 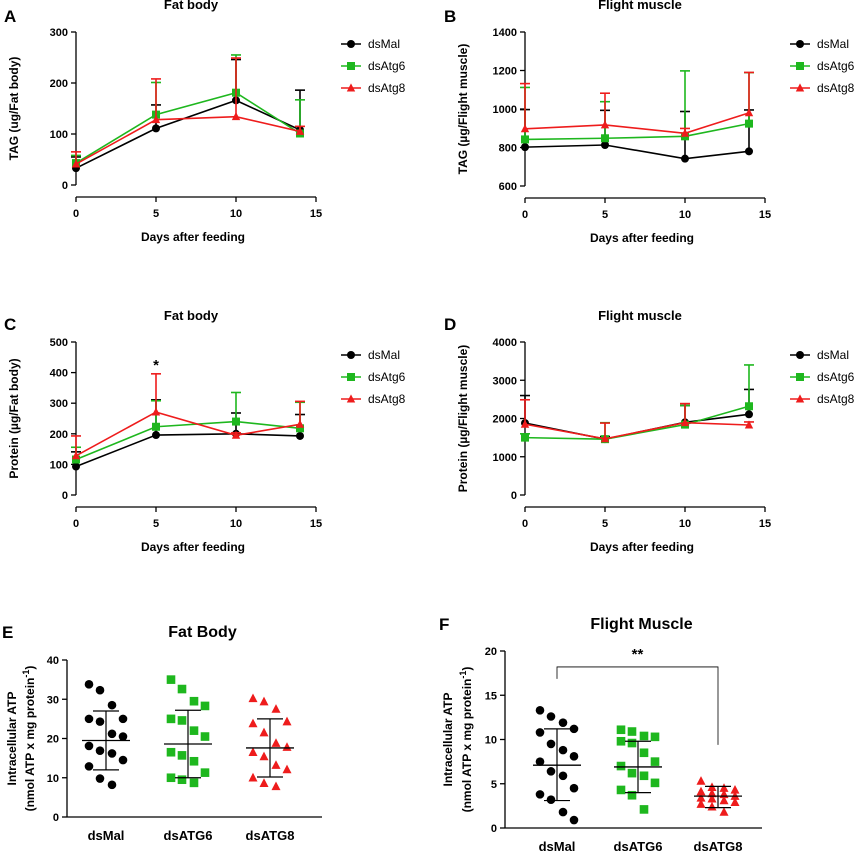 I want to click on group-dsatg8, so click(x=718, y=796).